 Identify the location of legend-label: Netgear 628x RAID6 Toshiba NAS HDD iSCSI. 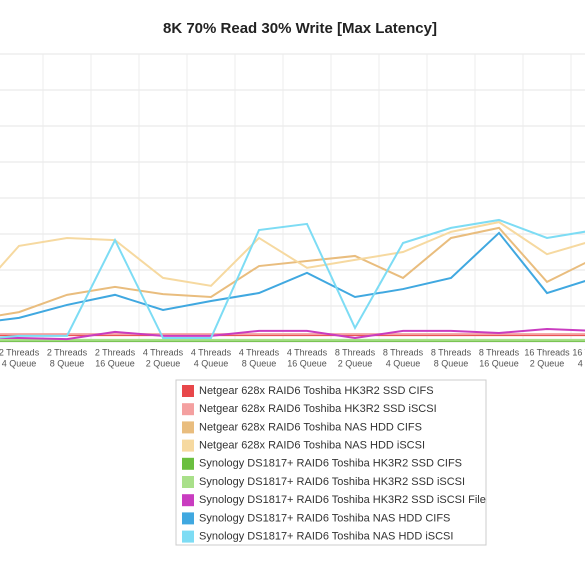
(312, 446).